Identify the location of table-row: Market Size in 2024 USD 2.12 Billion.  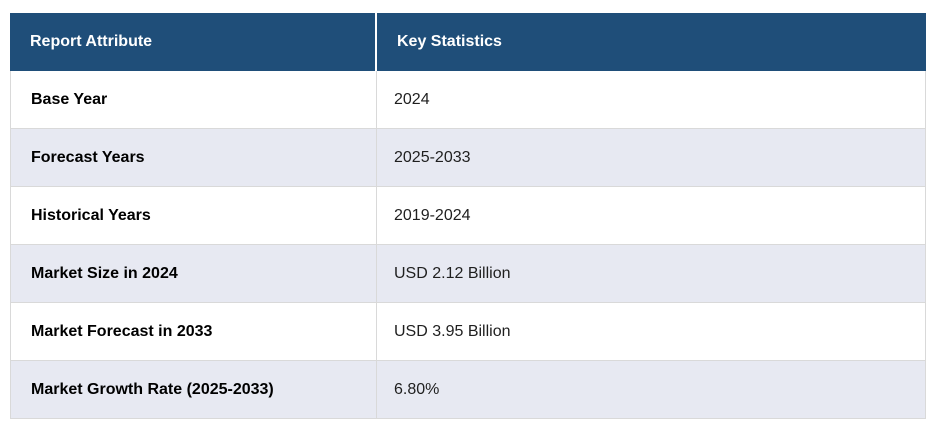
(468, 274).